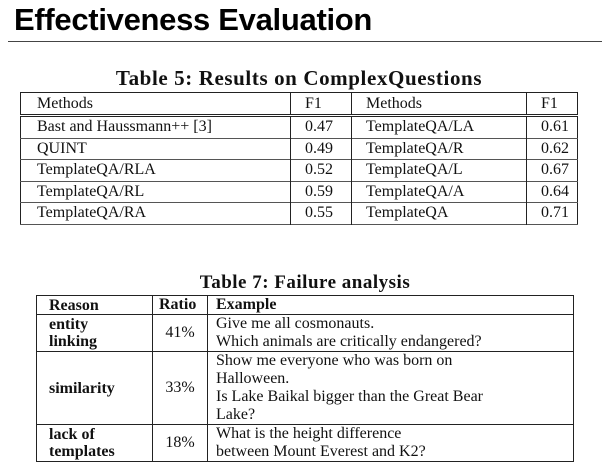  I want to click on method-cell: Bast and Haussmann++ [3], so click(155, 126).